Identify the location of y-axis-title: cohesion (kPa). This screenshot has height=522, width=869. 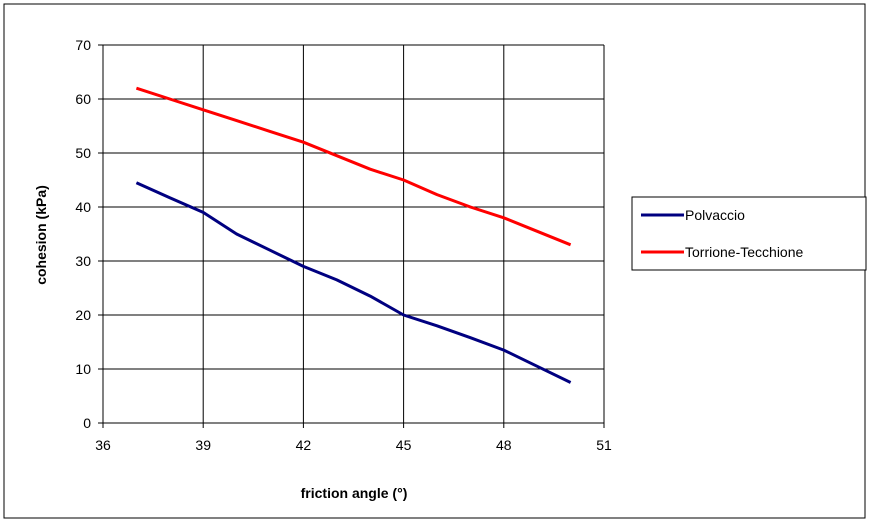
(41, 235).